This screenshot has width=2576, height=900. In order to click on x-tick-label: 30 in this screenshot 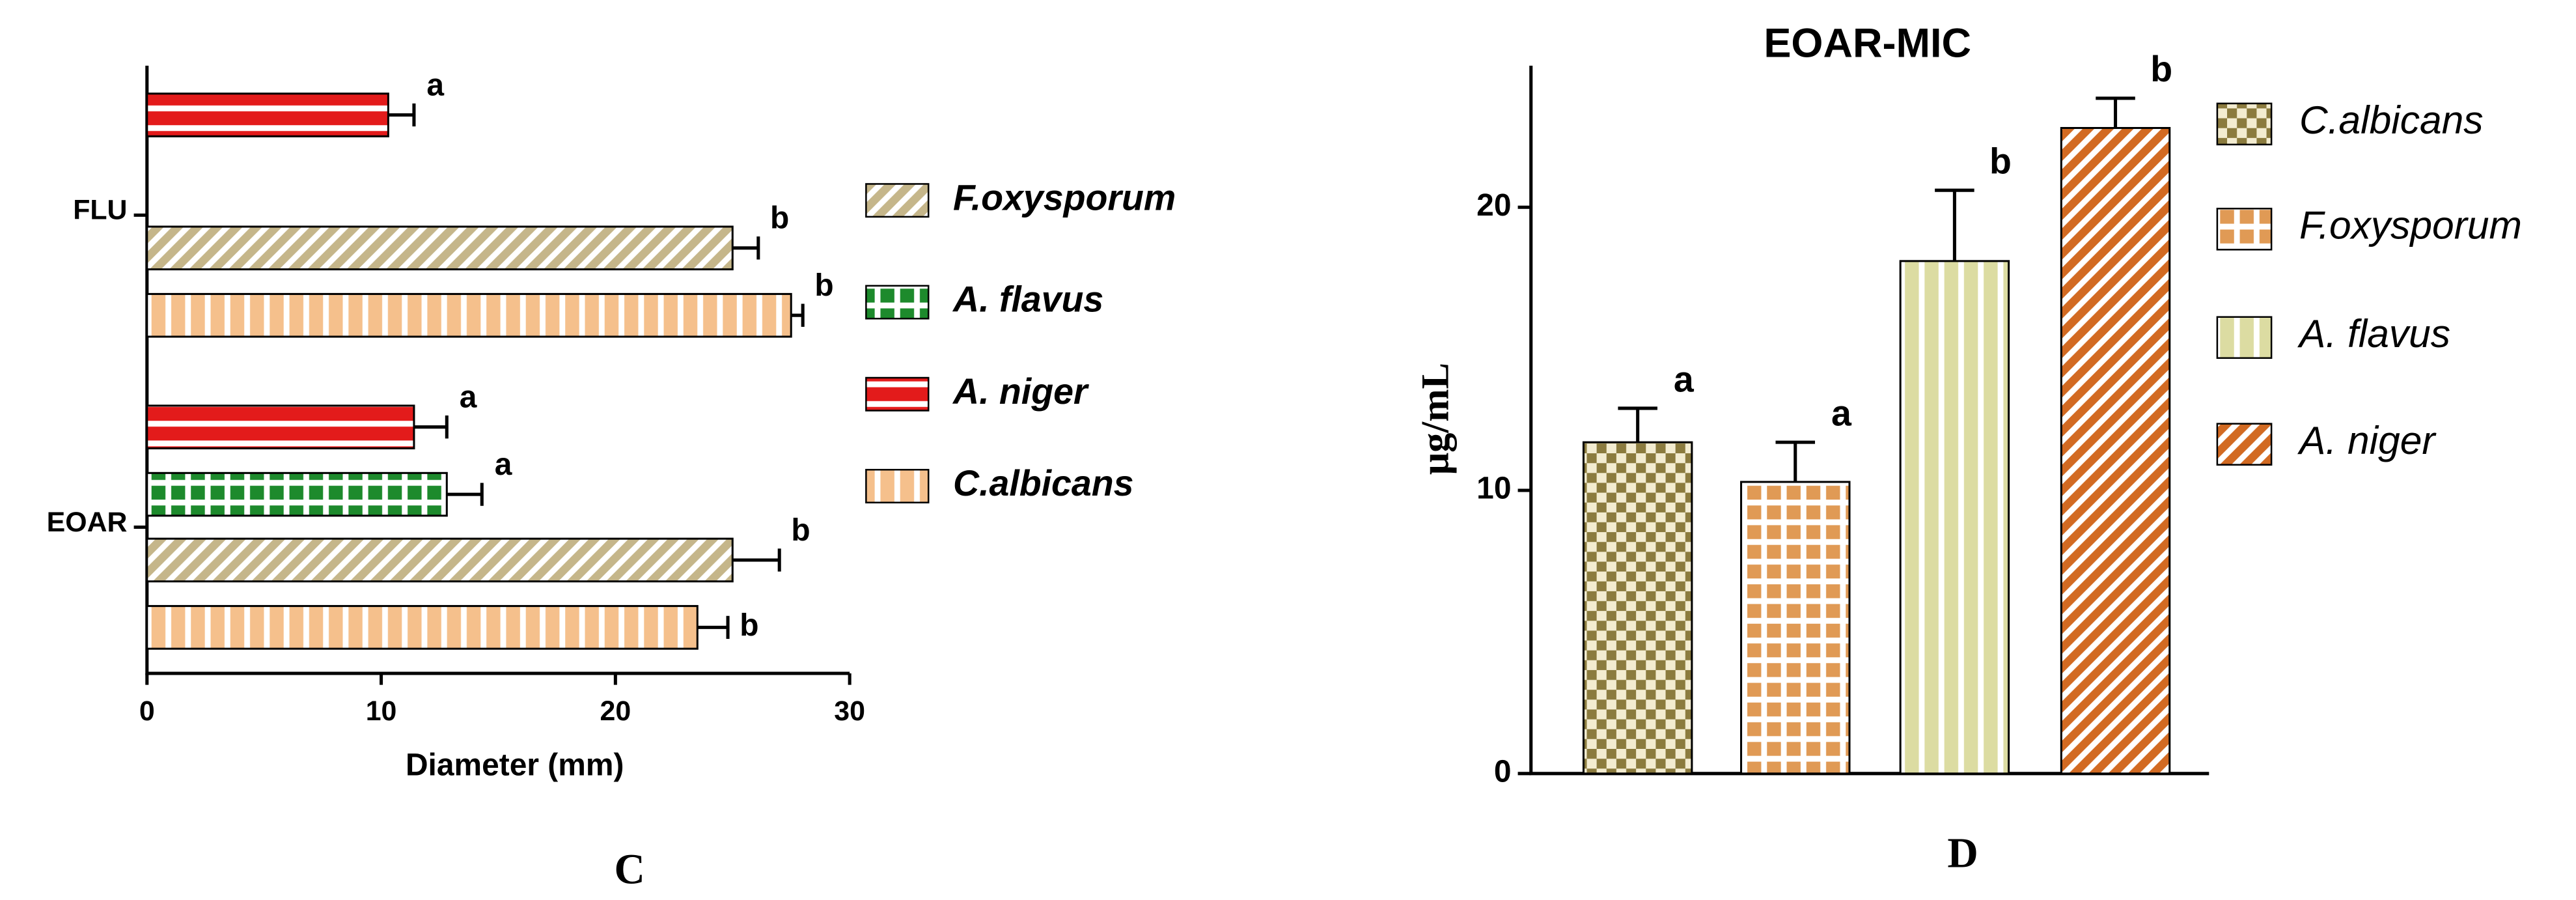, I will do `click(849, 711)`.